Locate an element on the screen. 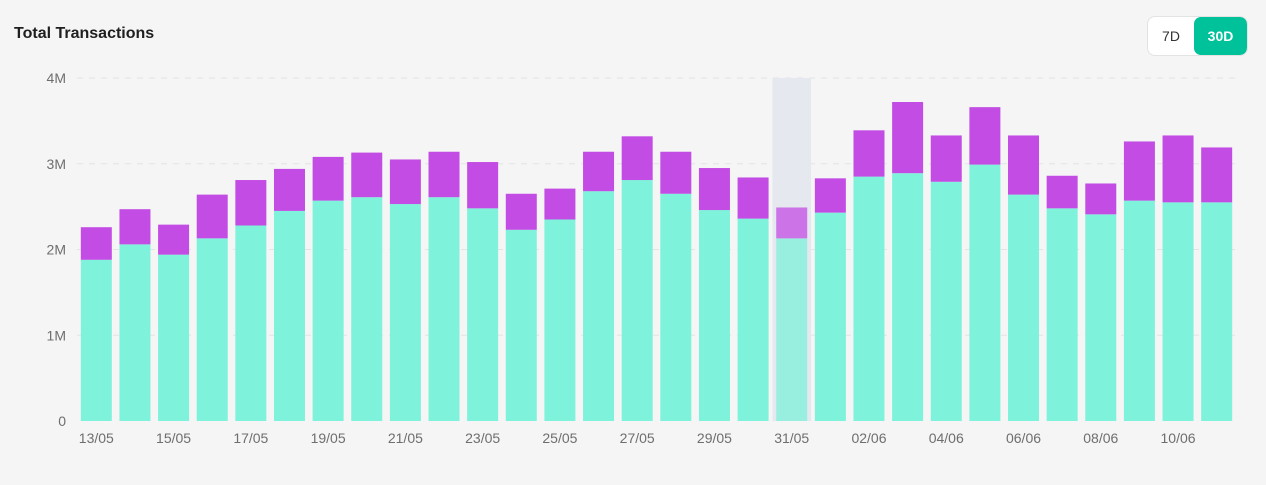 Image resolution: width=1266 pixels, height=485 pixels. range-7d-button: 7D is located at coordinates (1171, 36).